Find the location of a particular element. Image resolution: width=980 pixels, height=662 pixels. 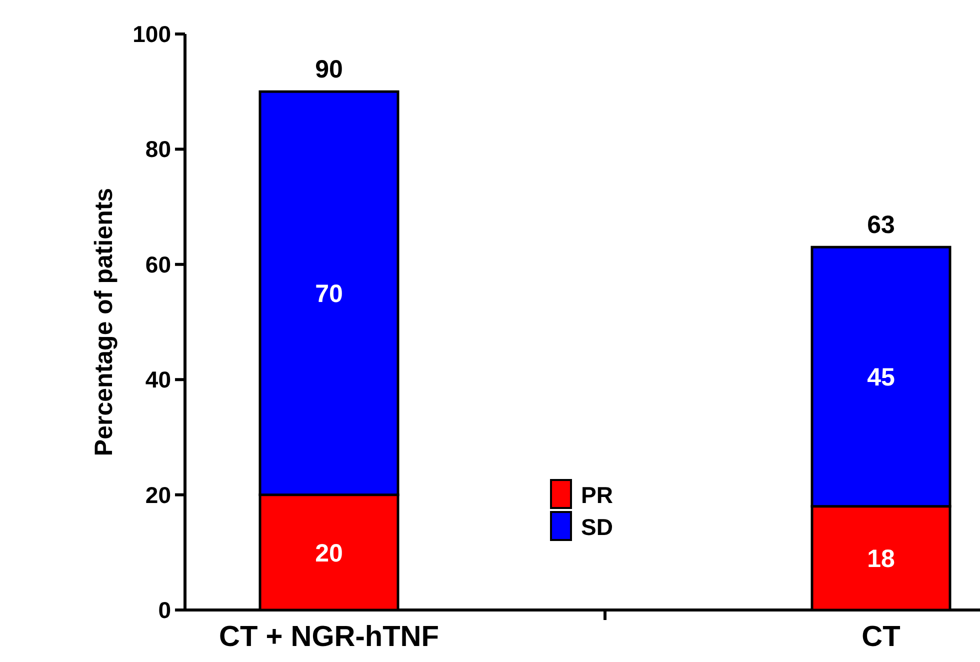

y-tick-label: 80 is located at coordinates (158, 149).